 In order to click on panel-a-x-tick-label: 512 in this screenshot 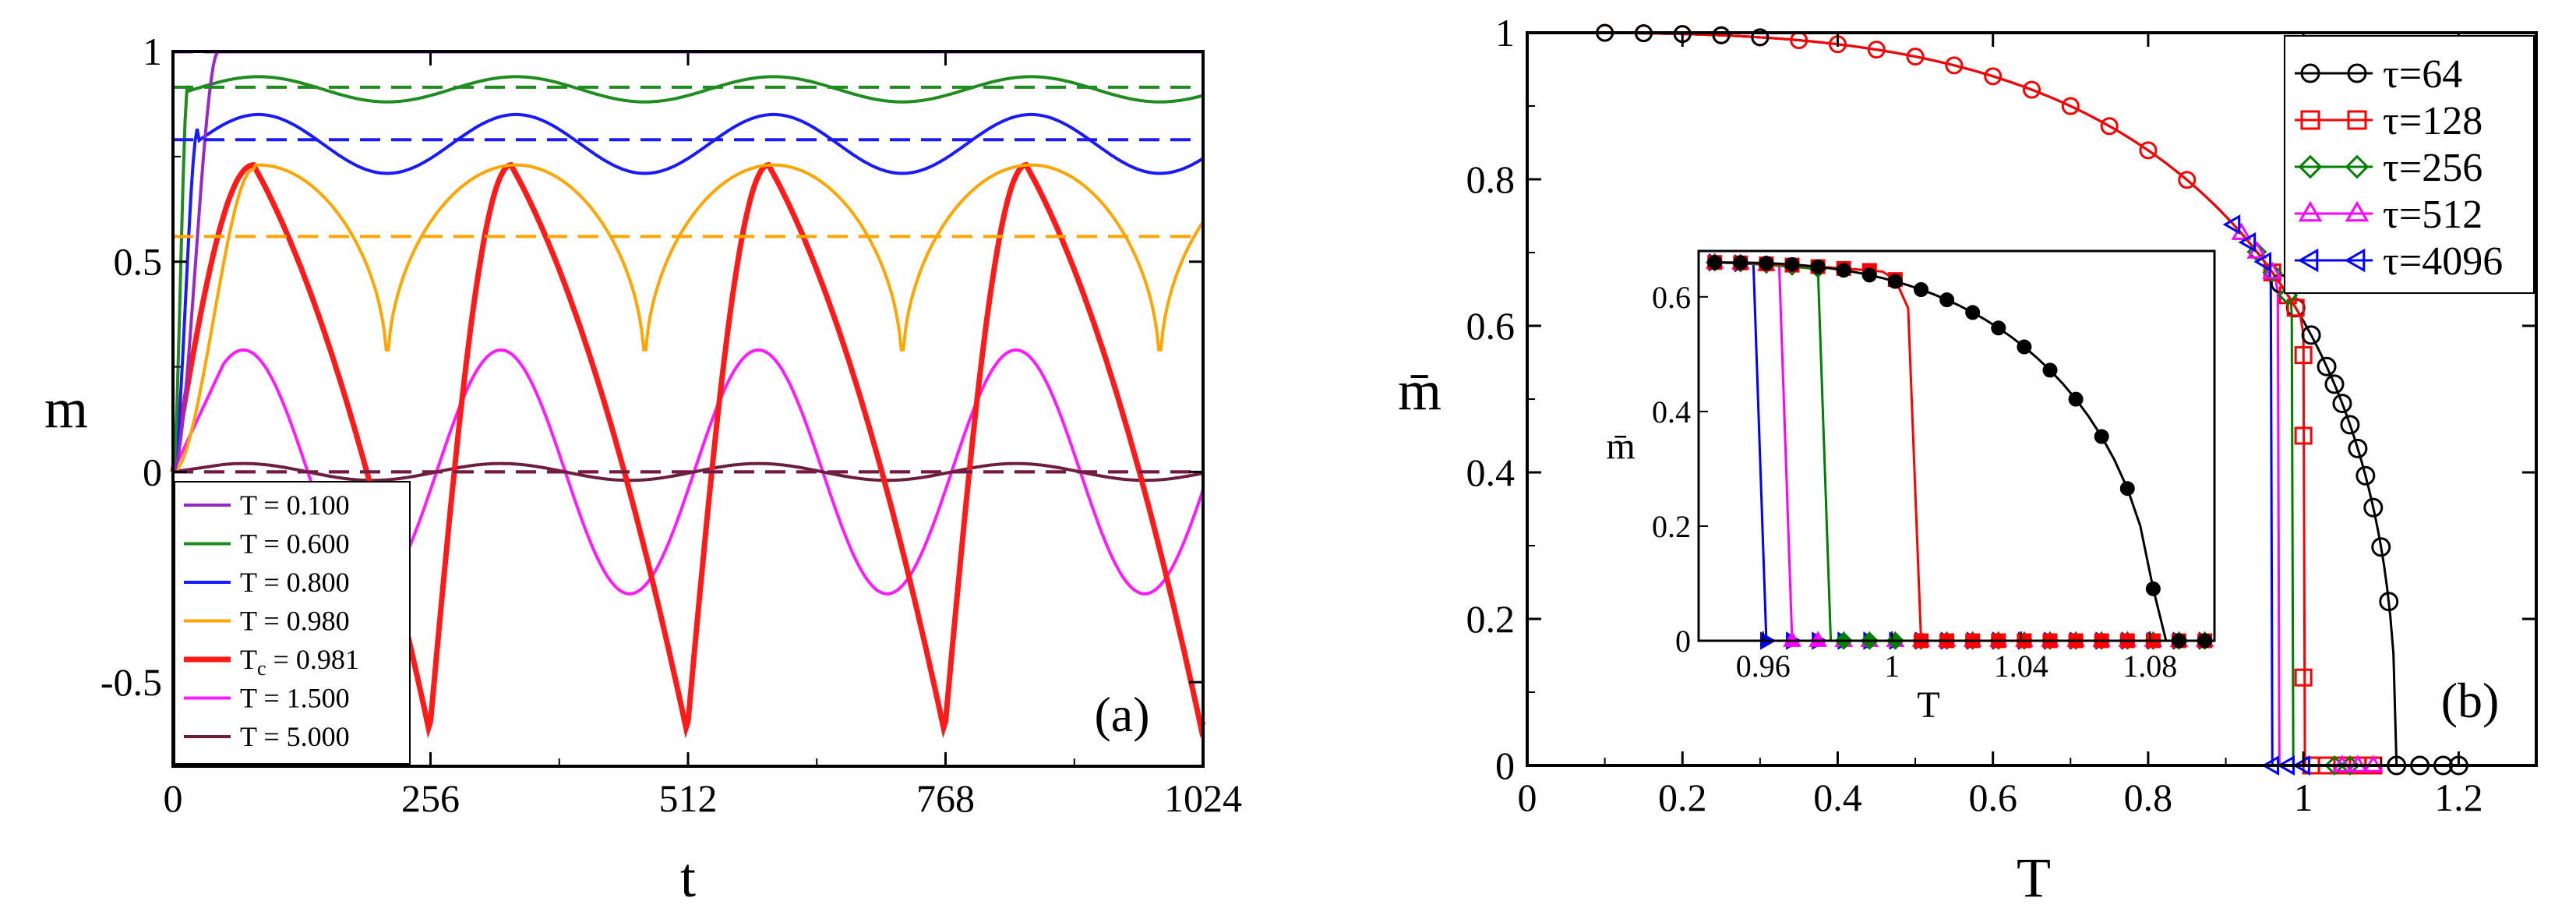, I will do `click(688, 798)`.